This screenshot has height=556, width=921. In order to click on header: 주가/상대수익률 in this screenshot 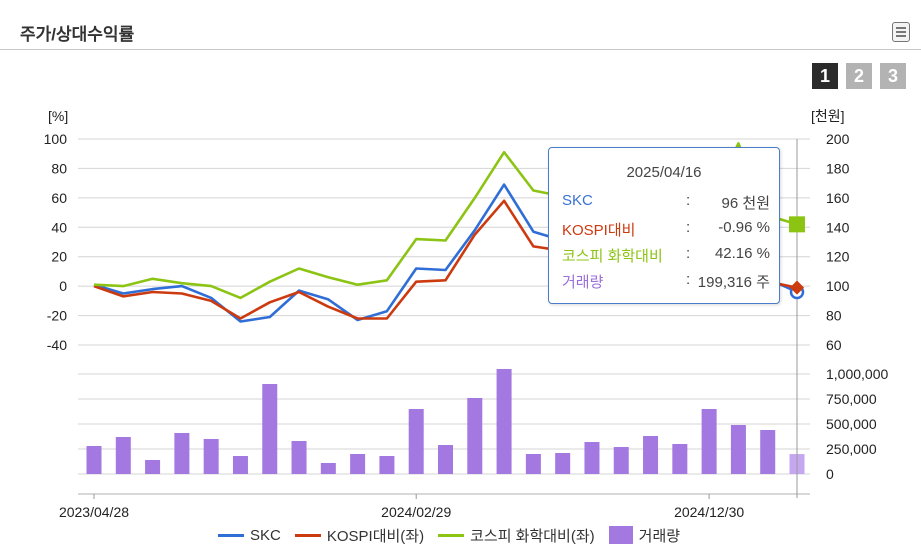, I will do `click(460, 25)`.